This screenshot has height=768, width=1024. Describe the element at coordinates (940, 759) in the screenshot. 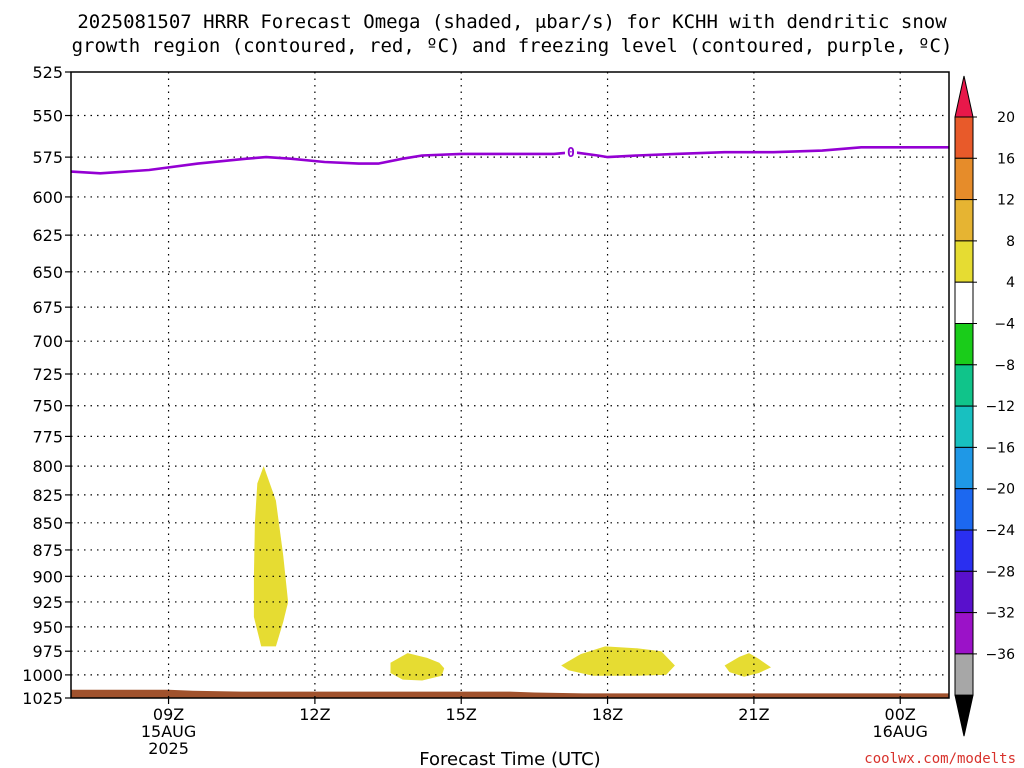

I see `credit-text: coolwx.com/modelts` at that location.